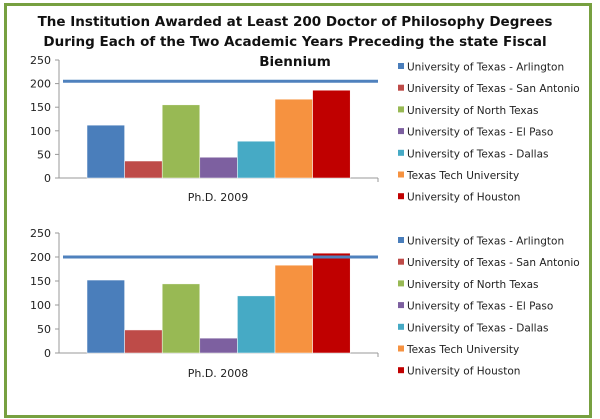 The width and height of the screenshot is (600, 419). What do you see at coordinates (218, 197) in the screenshot?
I see `category-label: Ph.D. 2009` at bounding box center [218, 197].